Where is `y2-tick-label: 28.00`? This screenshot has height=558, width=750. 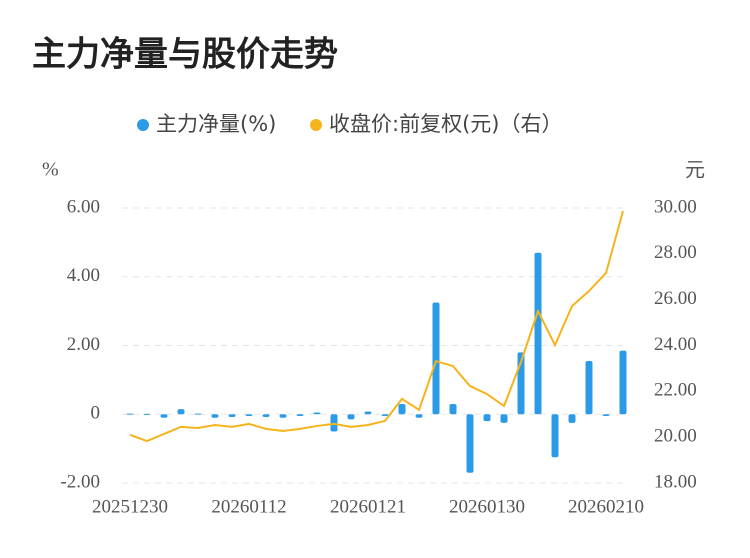 y2-tick-label: 28.00 is located at coordinates (675, 252).